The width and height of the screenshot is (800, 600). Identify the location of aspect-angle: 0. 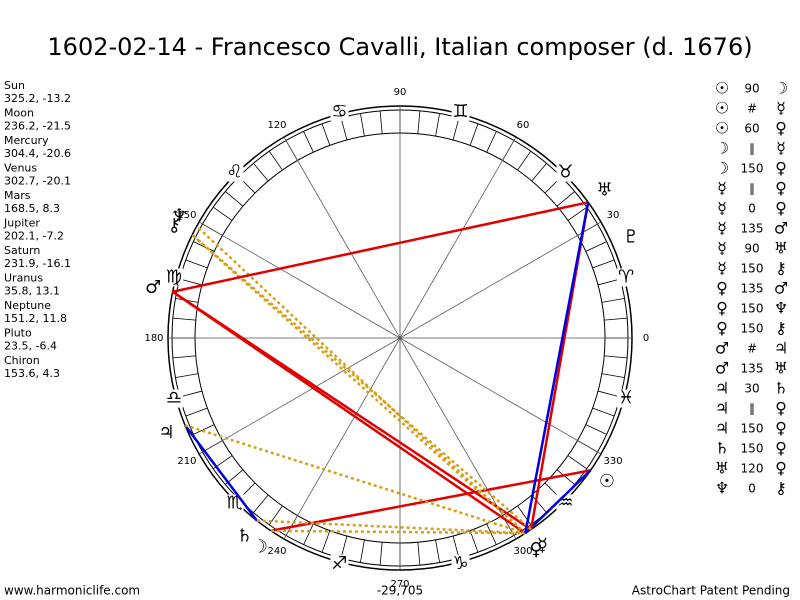
(752, 209).